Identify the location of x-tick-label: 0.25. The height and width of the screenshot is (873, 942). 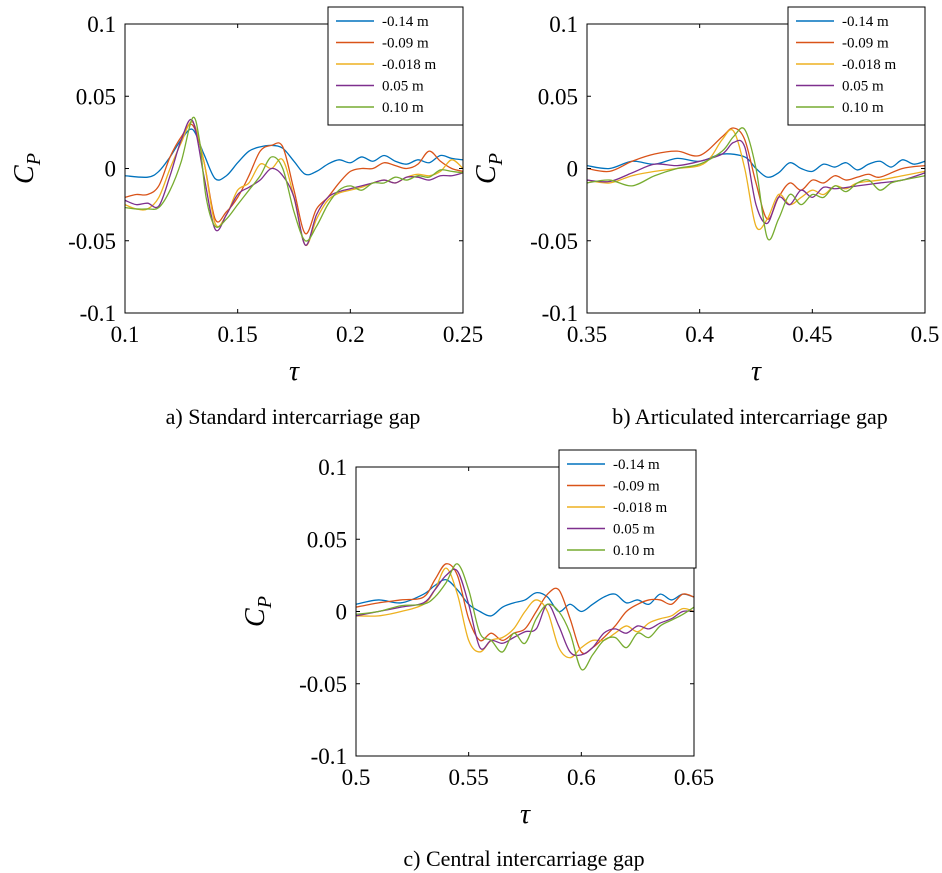
(463, 334).